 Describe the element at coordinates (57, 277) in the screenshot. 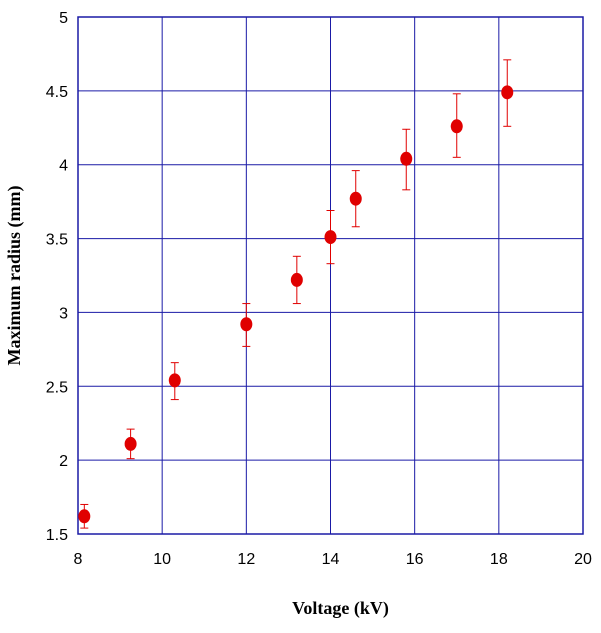

I see `y-axis-ticks: 1.5 2 2.5 3 3.5 4 4.5 5` at that location.